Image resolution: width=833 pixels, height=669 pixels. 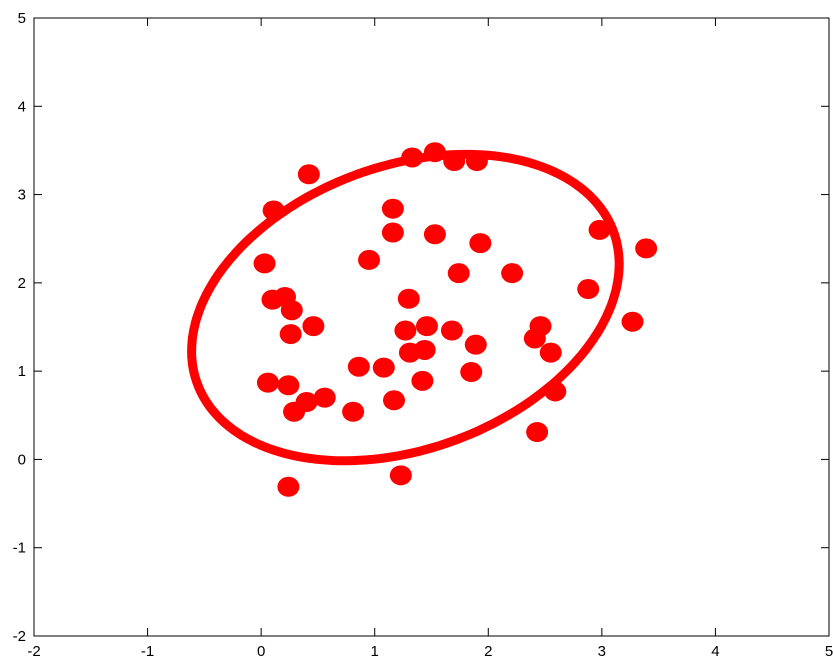 What do you see at coordinates (22, 106) in the screenshot?
I see `y-tick-label: 4` at bounding box center [22, 106].